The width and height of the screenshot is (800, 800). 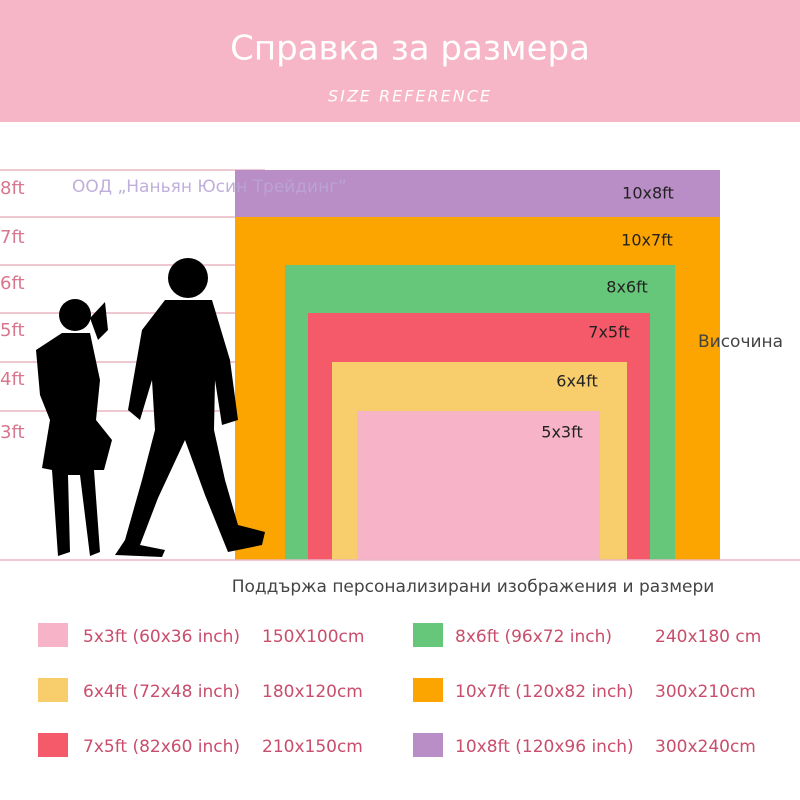 What do you see at coordinates (12, 330) in the screenshot?
I see `height-label: 5ft` at bounding box center [12, 330].